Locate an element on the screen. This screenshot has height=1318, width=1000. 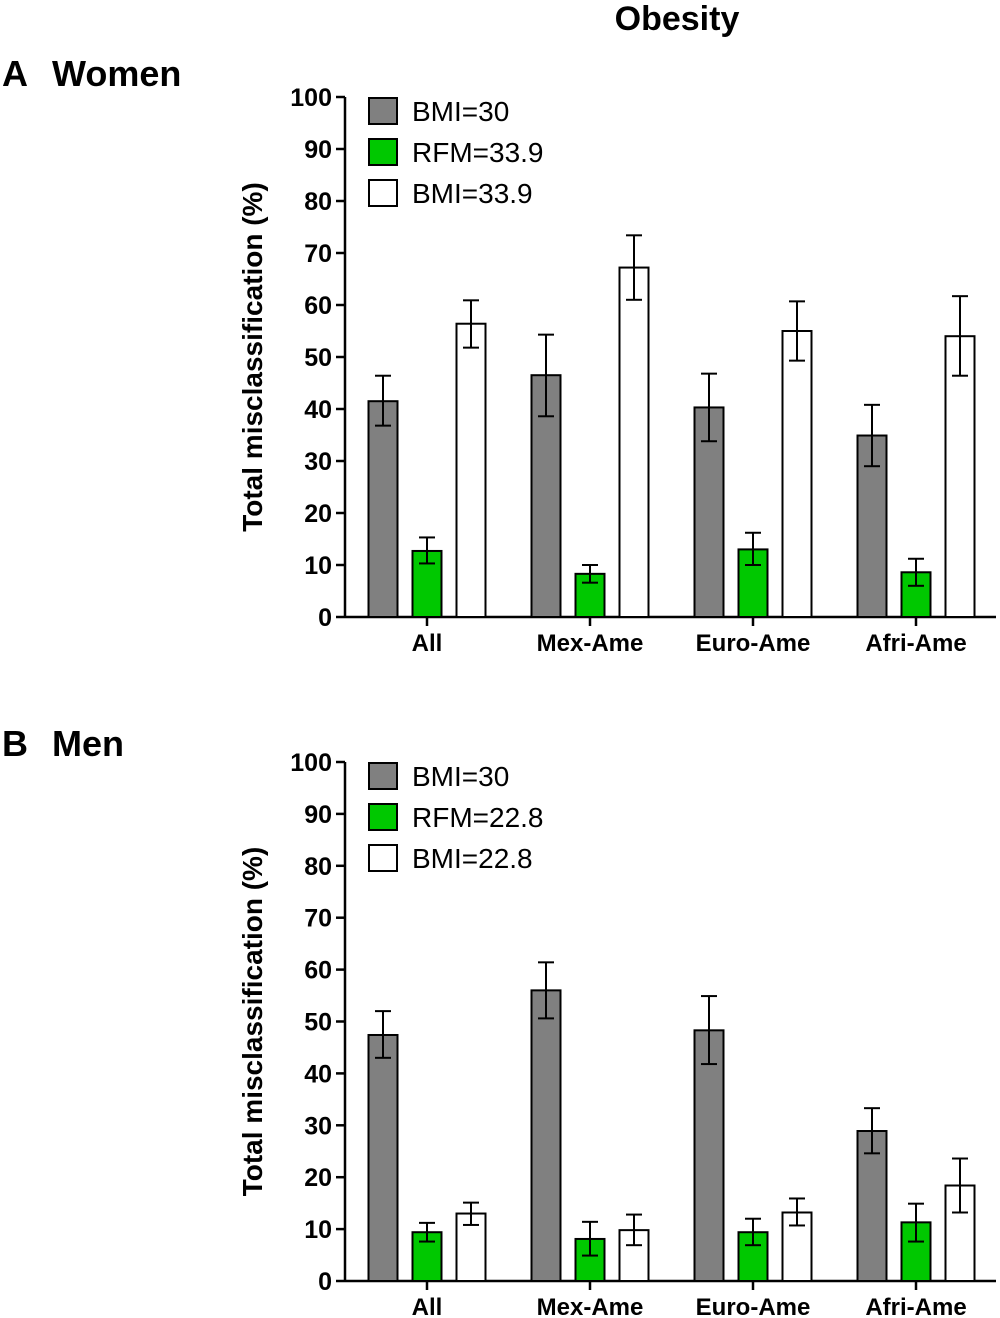
figure-title: Obesity is located at coordinates (677, 19).